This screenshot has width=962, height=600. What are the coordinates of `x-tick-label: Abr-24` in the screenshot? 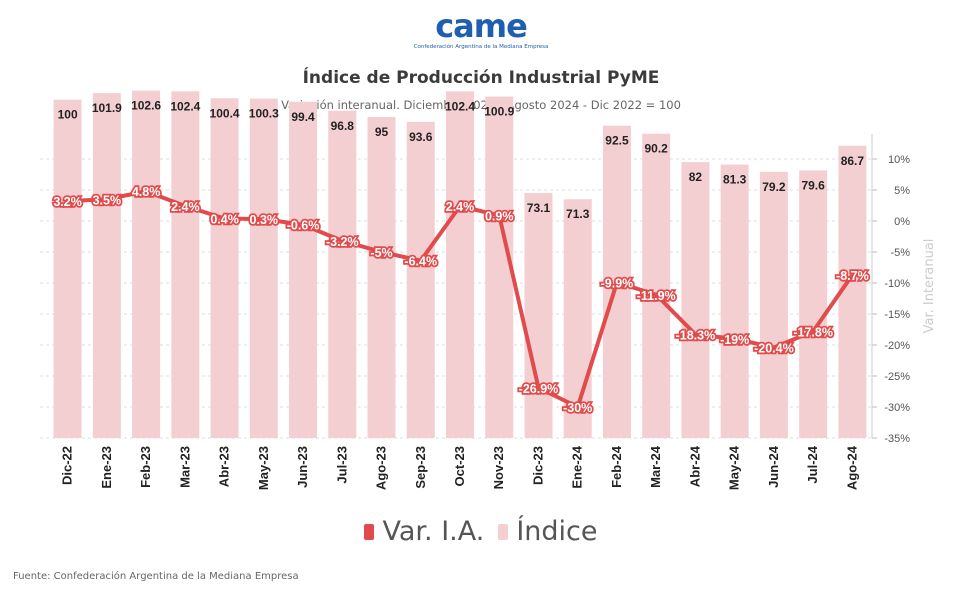 It's located at (694, 466).